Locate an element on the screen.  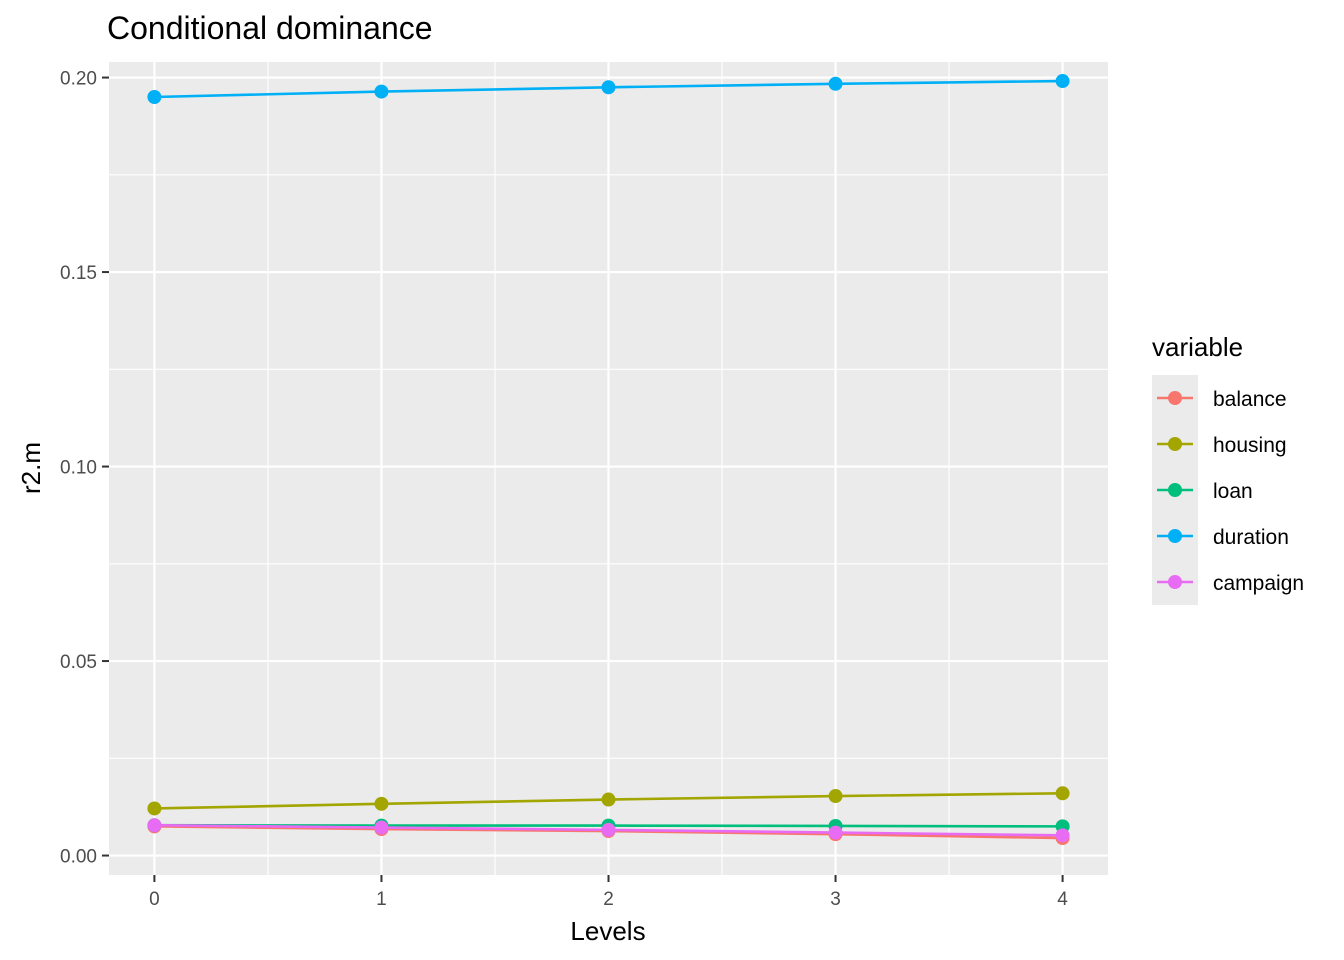
series-campaign is located at coordinates (608, 830).